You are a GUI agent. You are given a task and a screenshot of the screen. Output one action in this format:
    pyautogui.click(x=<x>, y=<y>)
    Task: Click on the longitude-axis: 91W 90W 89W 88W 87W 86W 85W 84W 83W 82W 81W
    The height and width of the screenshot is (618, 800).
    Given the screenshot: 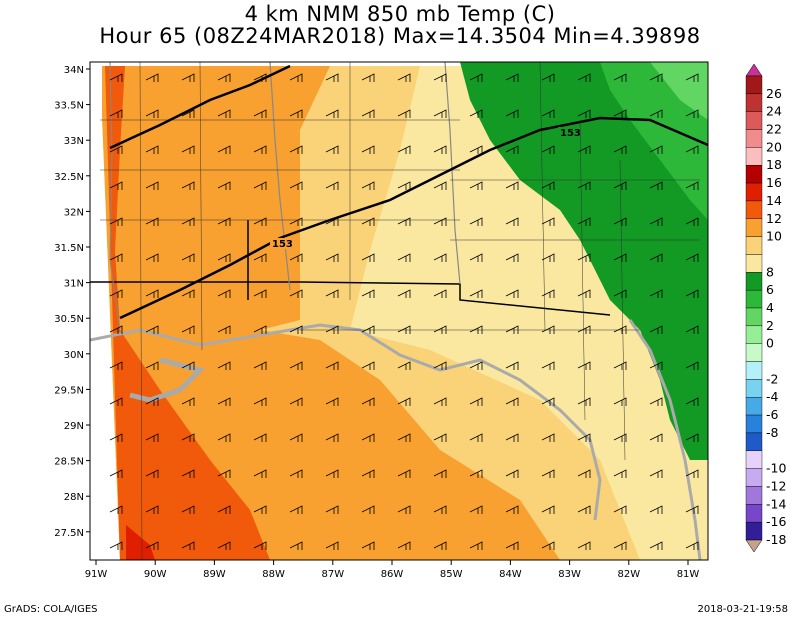 What is the action you would take?
    pyautogui.click(x=392, y=570)
    